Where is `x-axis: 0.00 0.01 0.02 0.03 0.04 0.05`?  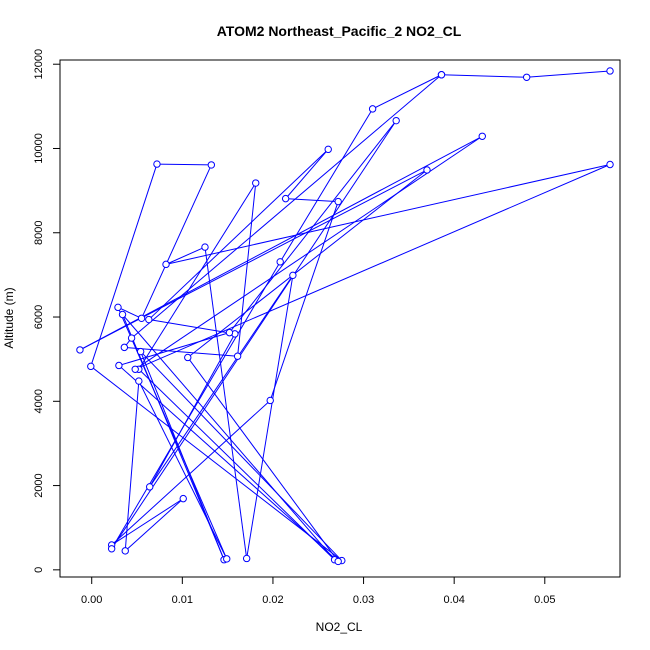 x-axis: 0.00 0.01 0.02 0.03 0.04 0.05 is located at coordinates (318, 591).